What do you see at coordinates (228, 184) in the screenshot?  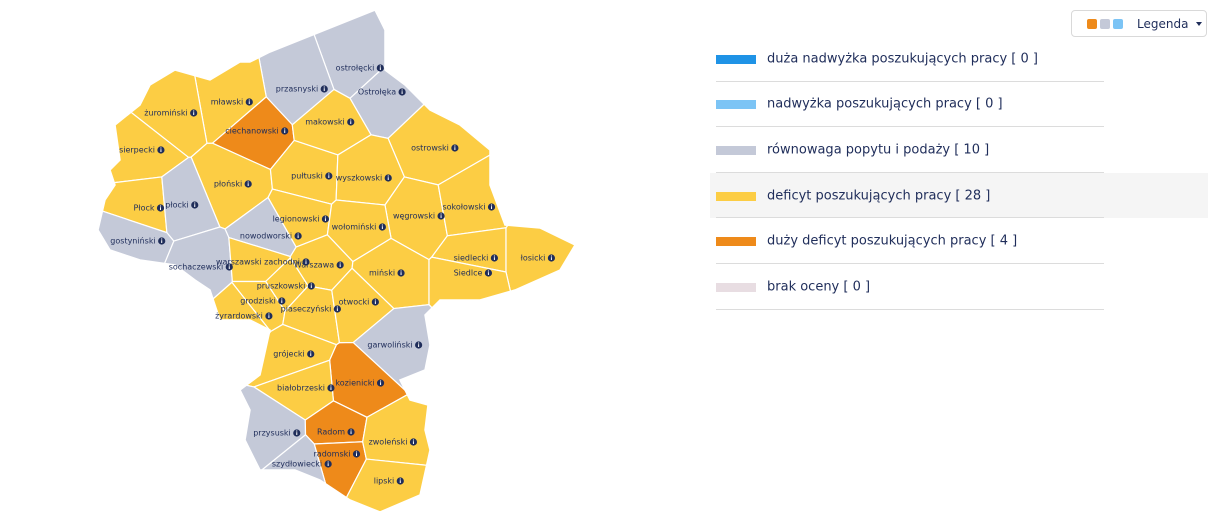 I see `region-label: płoński` at bounding box center [228, 184].